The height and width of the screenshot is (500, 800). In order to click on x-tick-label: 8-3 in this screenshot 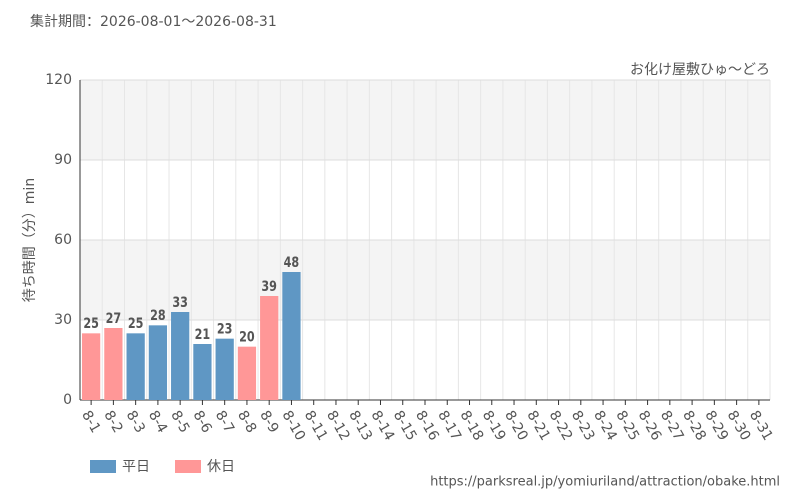, I will do `click(135, 422)`.